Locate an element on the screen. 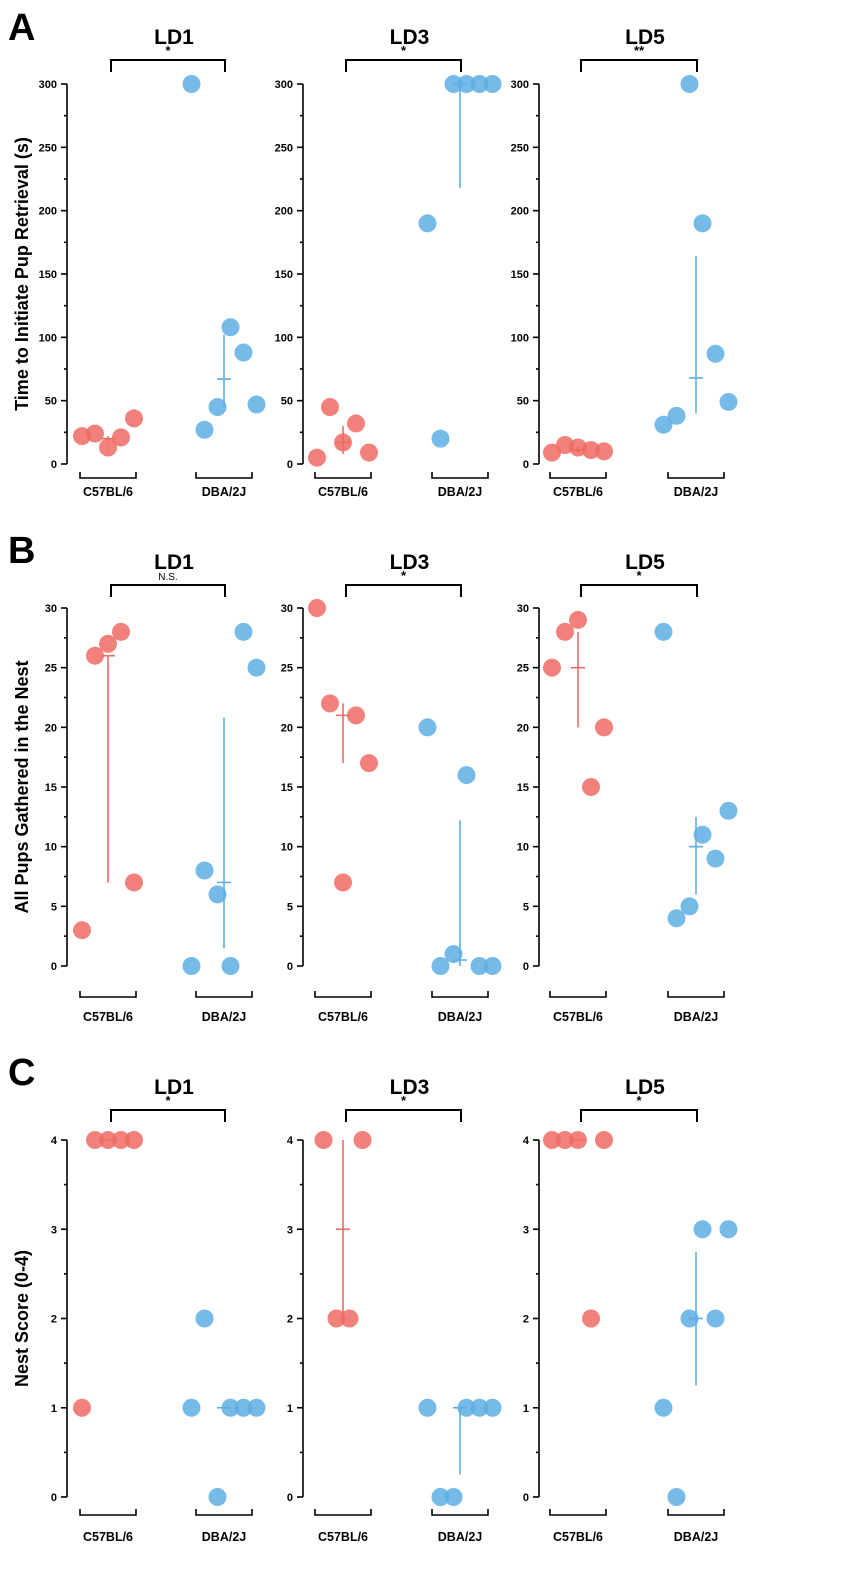 Image resolution: width=851 pixels, height=1580 pixels. subplot-ld3: LD3* 0 5 10 15 20 25 30 C57BL/6 DBA/2J is located at coordinates (391, 787).